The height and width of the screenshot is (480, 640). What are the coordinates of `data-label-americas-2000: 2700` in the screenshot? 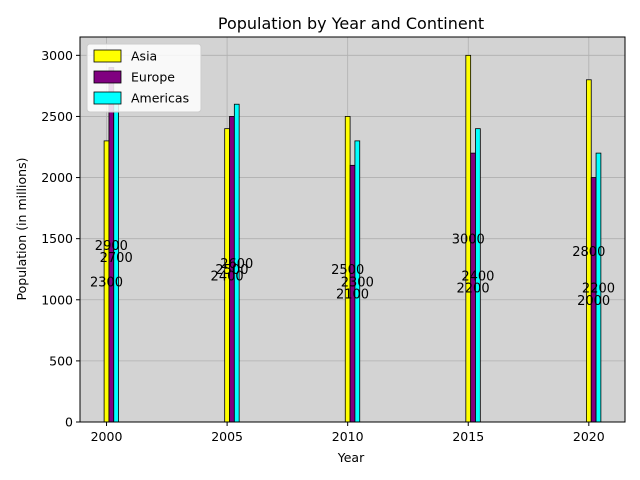 It's located at (116, 258).